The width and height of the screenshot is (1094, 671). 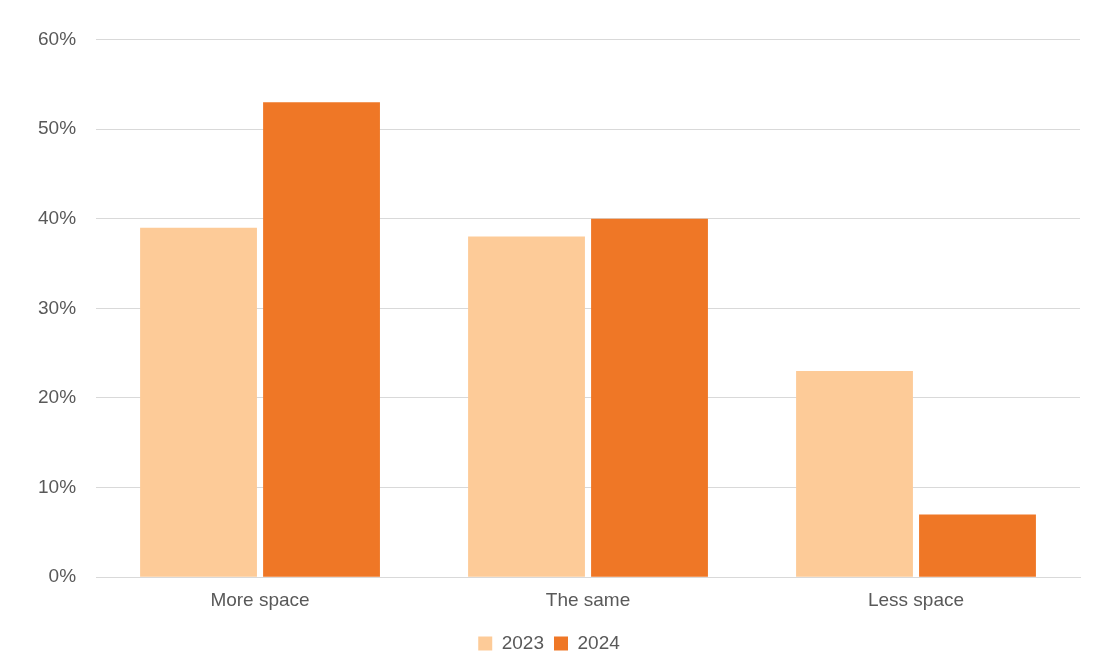 I want to click on y-tick-label: 0%, so click(x=62, y=576).